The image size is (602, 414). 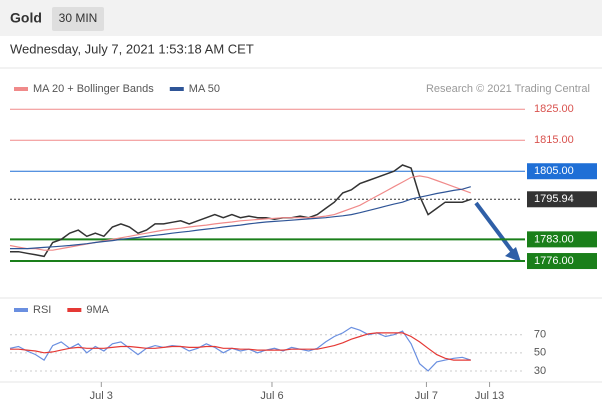 What do you see at coordinates (132, 48) in the screenshot?
I see `date: Wednesday, July 7, 2021 1:53:18 AM CET` at bounding box center [132, 48].